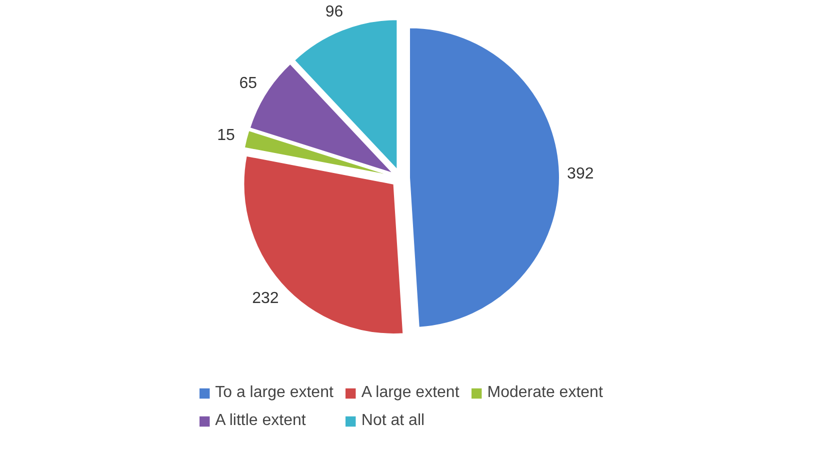 The image size is (817, 454). Describe the element at coordinates (260, 421) in the screenshot. I see `legend-label: A little extent` at that location.